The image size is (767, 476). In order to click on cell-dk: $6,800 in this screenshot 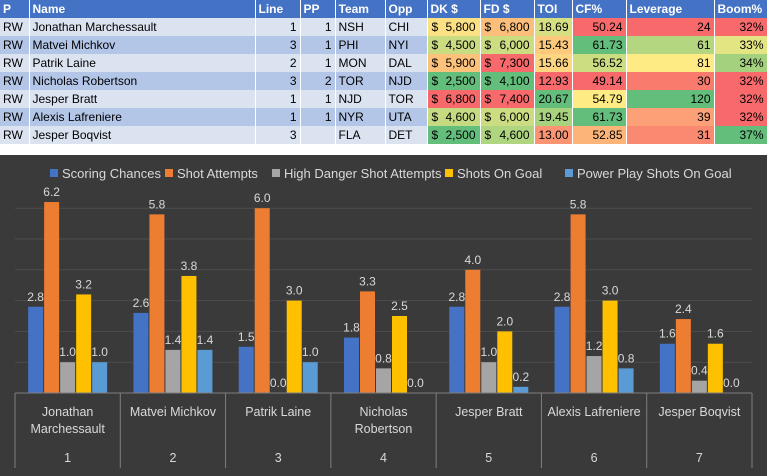, I will do `click(454, 99)`.